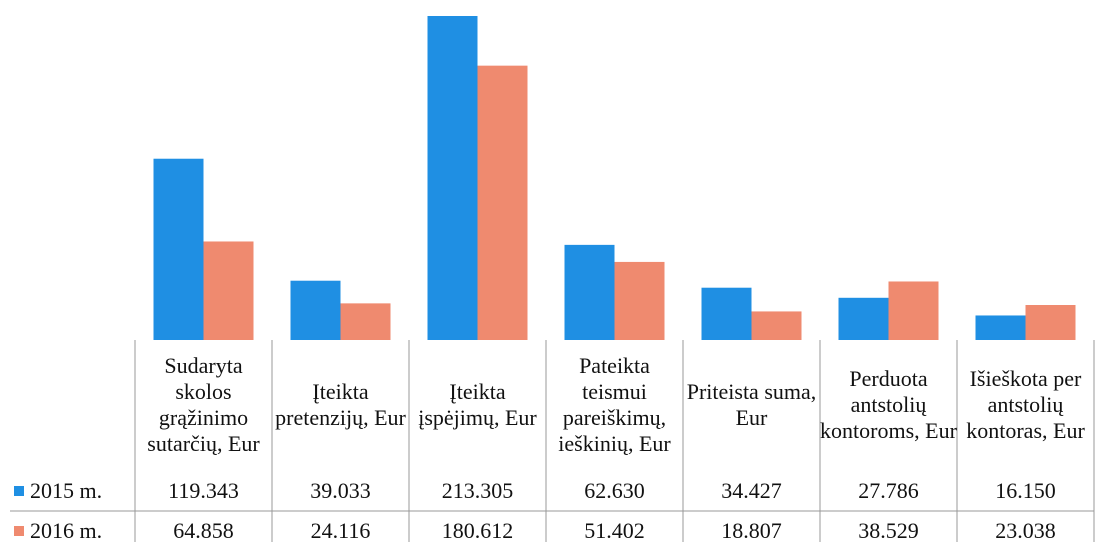 Image resolution: width=1102 pixels, height=548 pixels. What do you see at coordinates (888, 490) in the screenshot?
I see `value-label: 27.786` at bounding box center [888, 490].